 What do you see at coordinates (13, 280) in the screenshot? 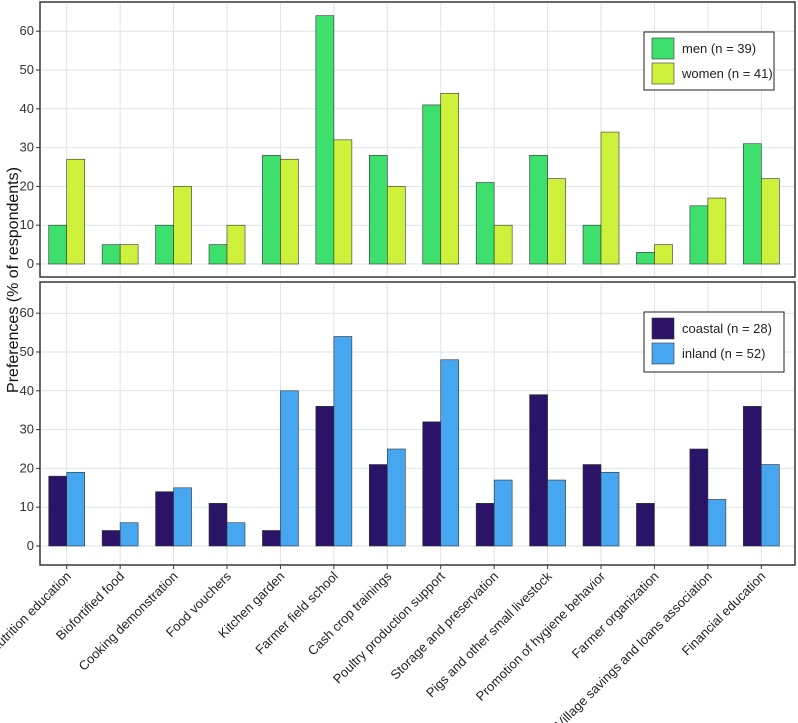
I see `y-axis-label: Preferences (% of respondents)` at bounding box center [13, 280].